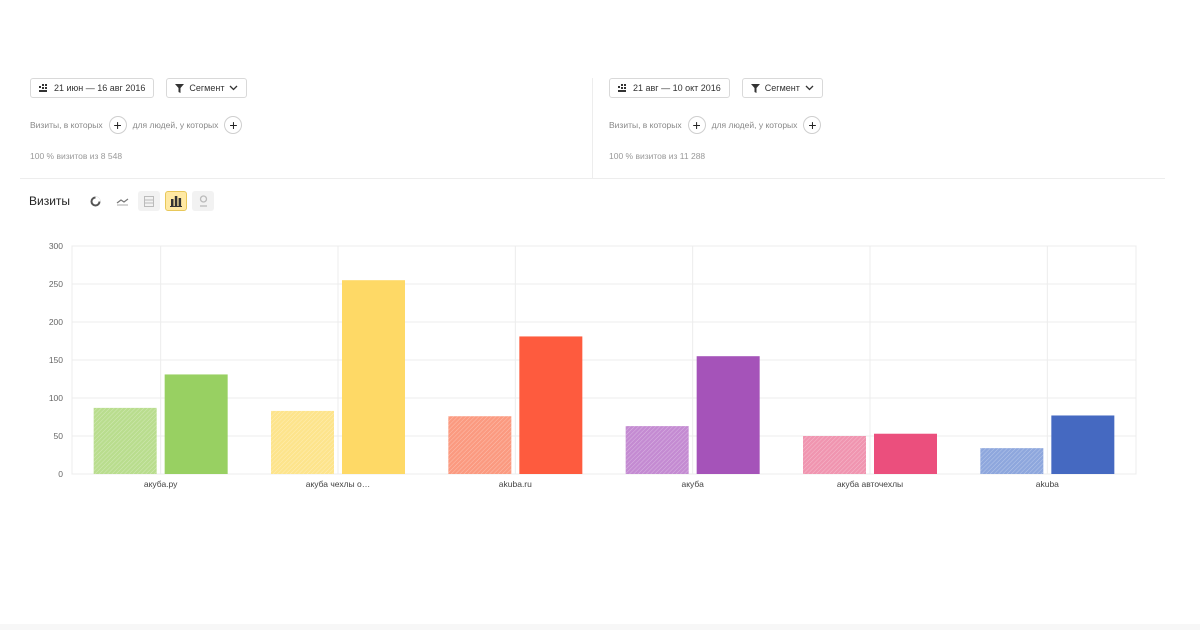 The width and height of the screenshot is (1200, 630). What do you see at coordinates (60, 474) in the screenshot?
I see `y-tick-label: 0` at bounding box center [60, 474].